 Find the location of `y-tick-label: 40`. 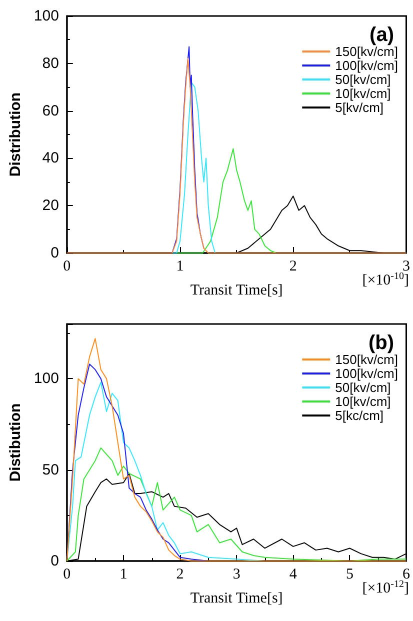

y-tick-label: 40 is located at coordinates (50, 158).